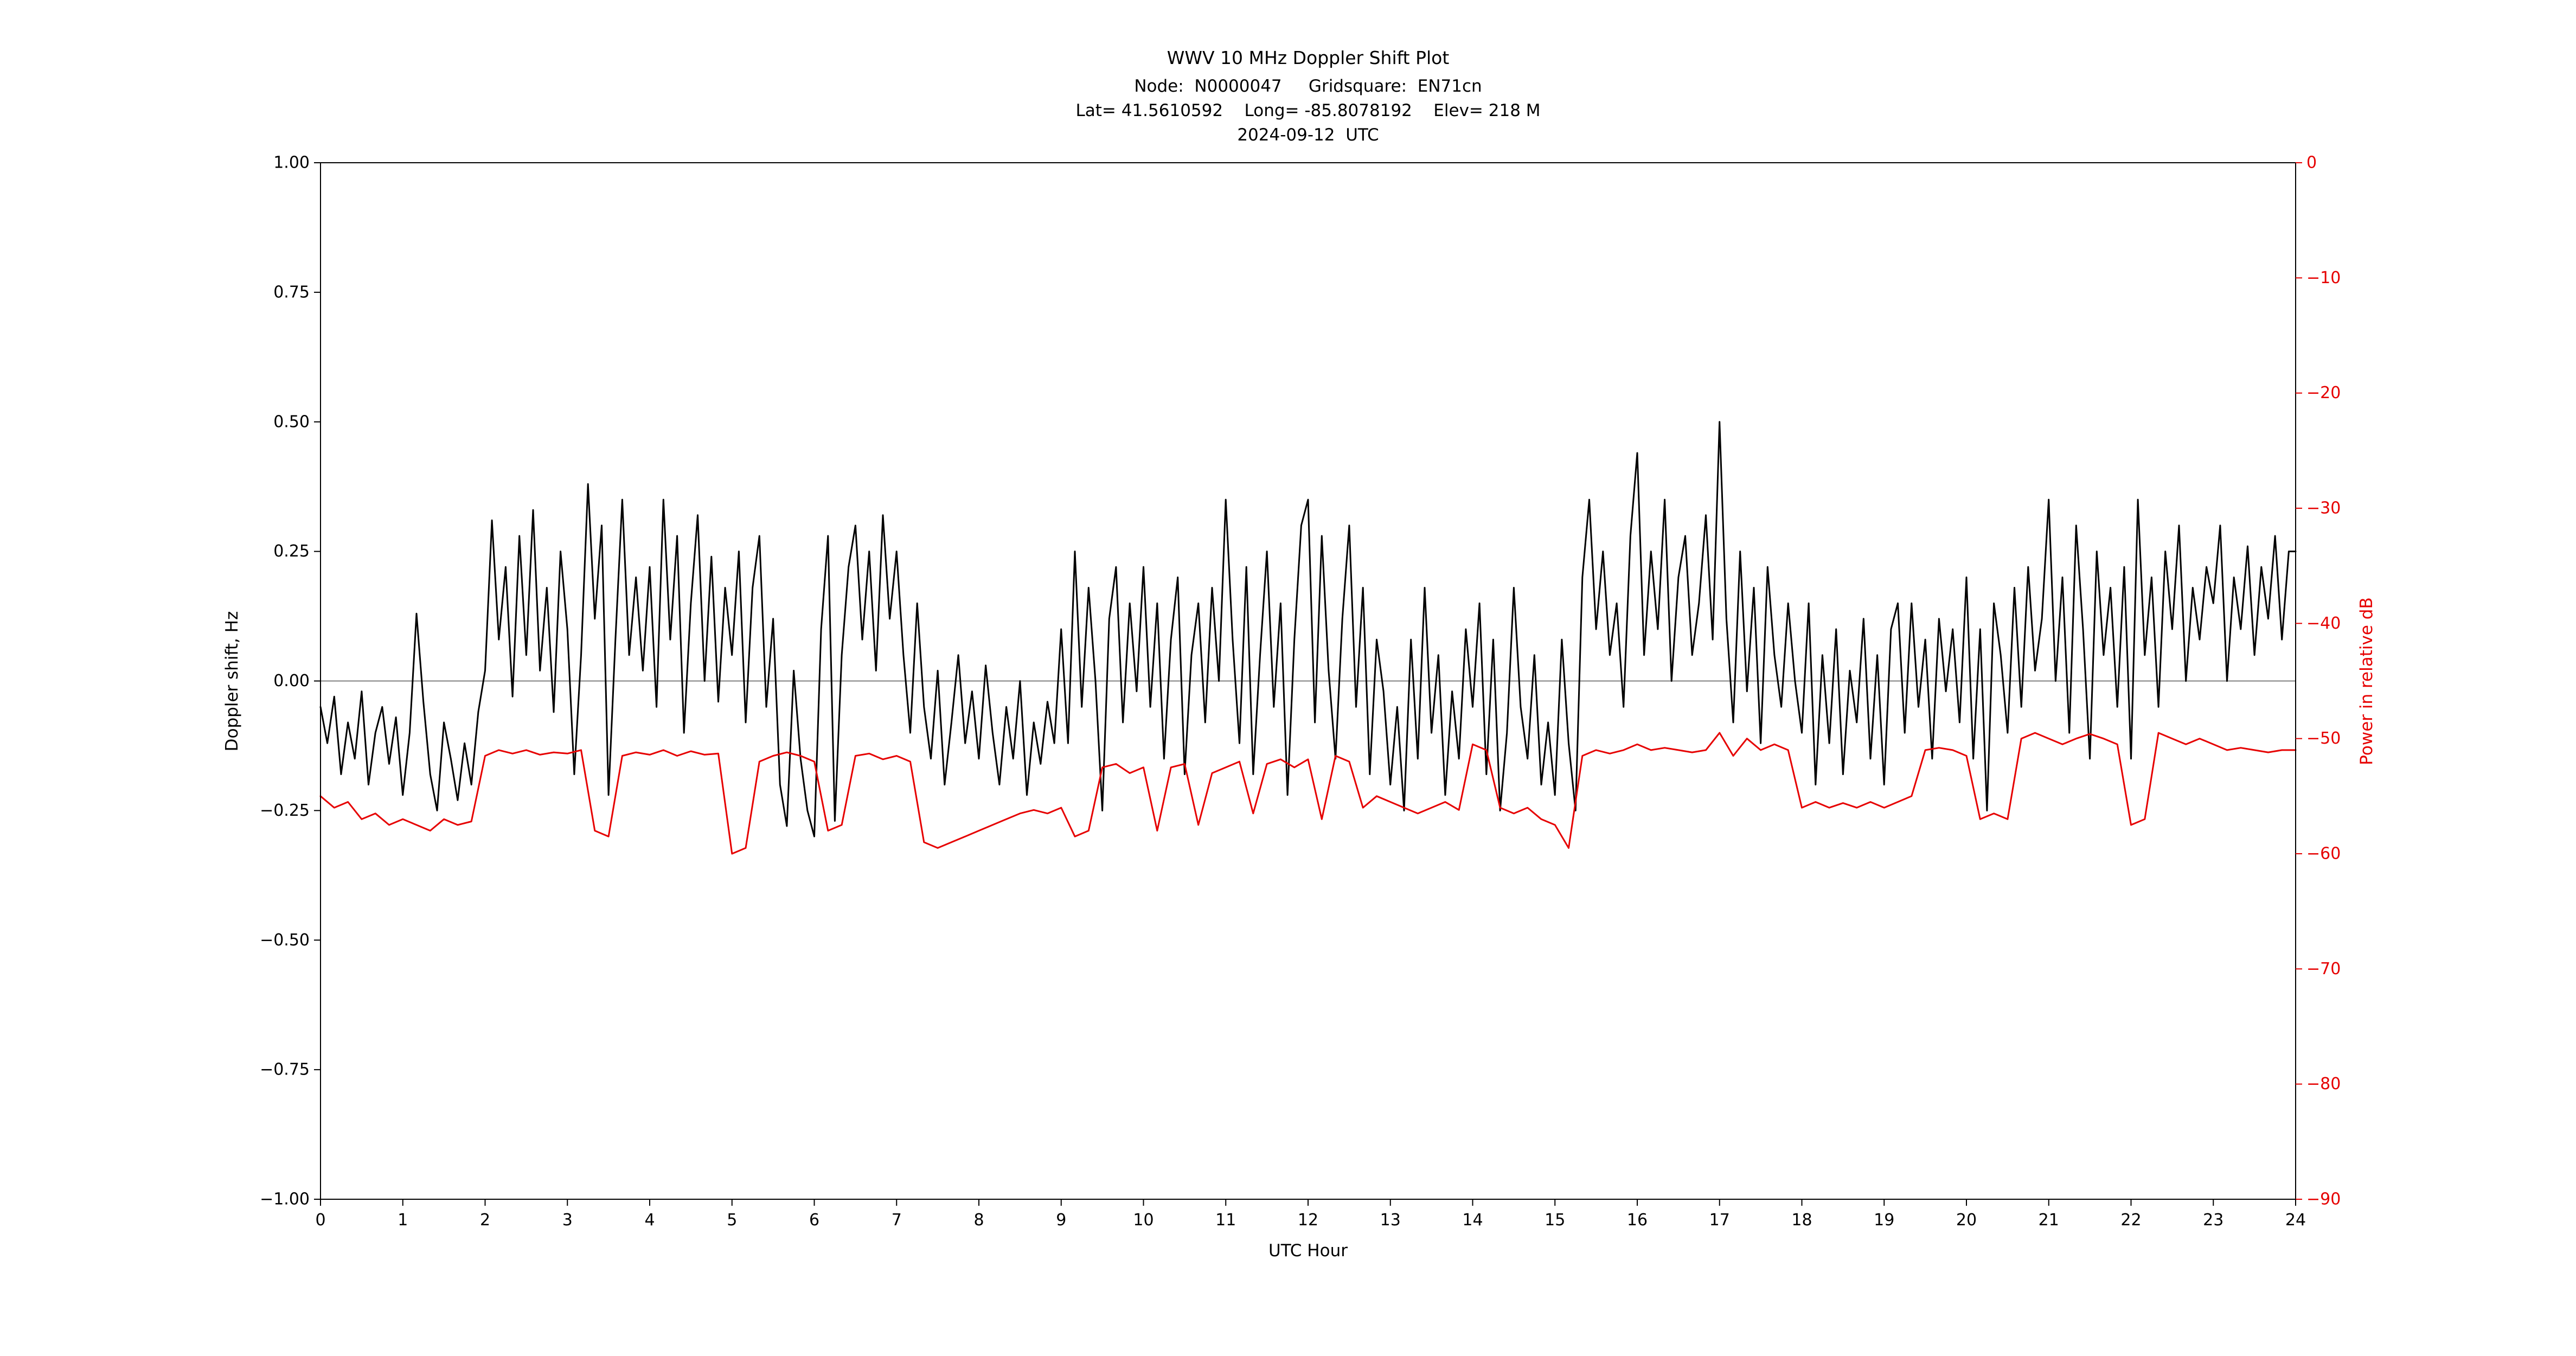 Image resolution: width=2576 pixels, height=1356 pixels. Describe the element at coordinates (1308, 1220) in the screenshot. I see `x-tick-label: 12` at that location.